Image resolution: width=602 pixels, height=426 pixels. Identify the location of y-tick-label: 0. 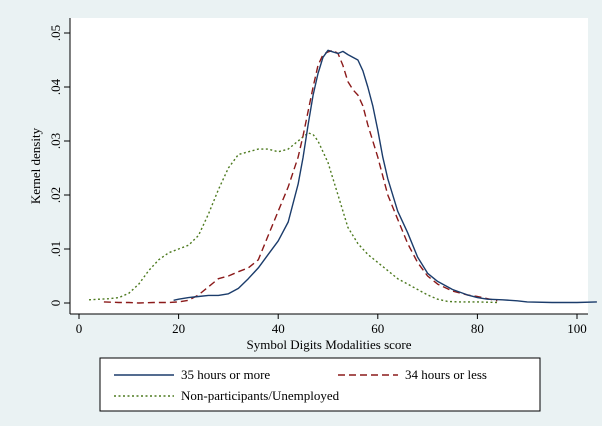
(55, 303).